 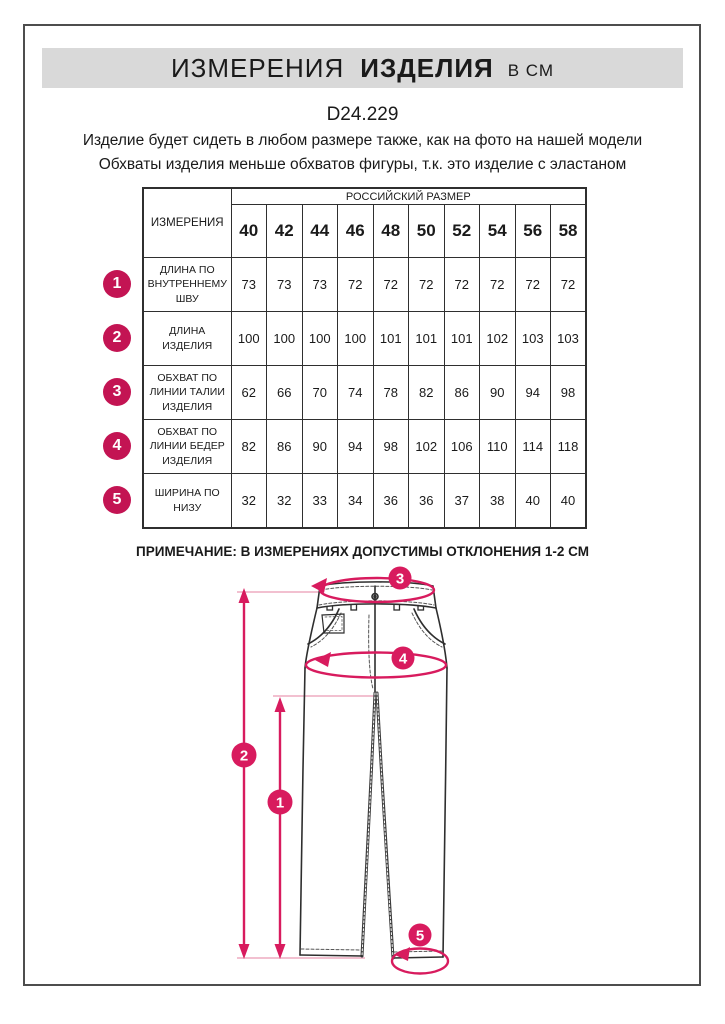 I want to click on measure-badge-1: 1, so click(x=117, y=284).